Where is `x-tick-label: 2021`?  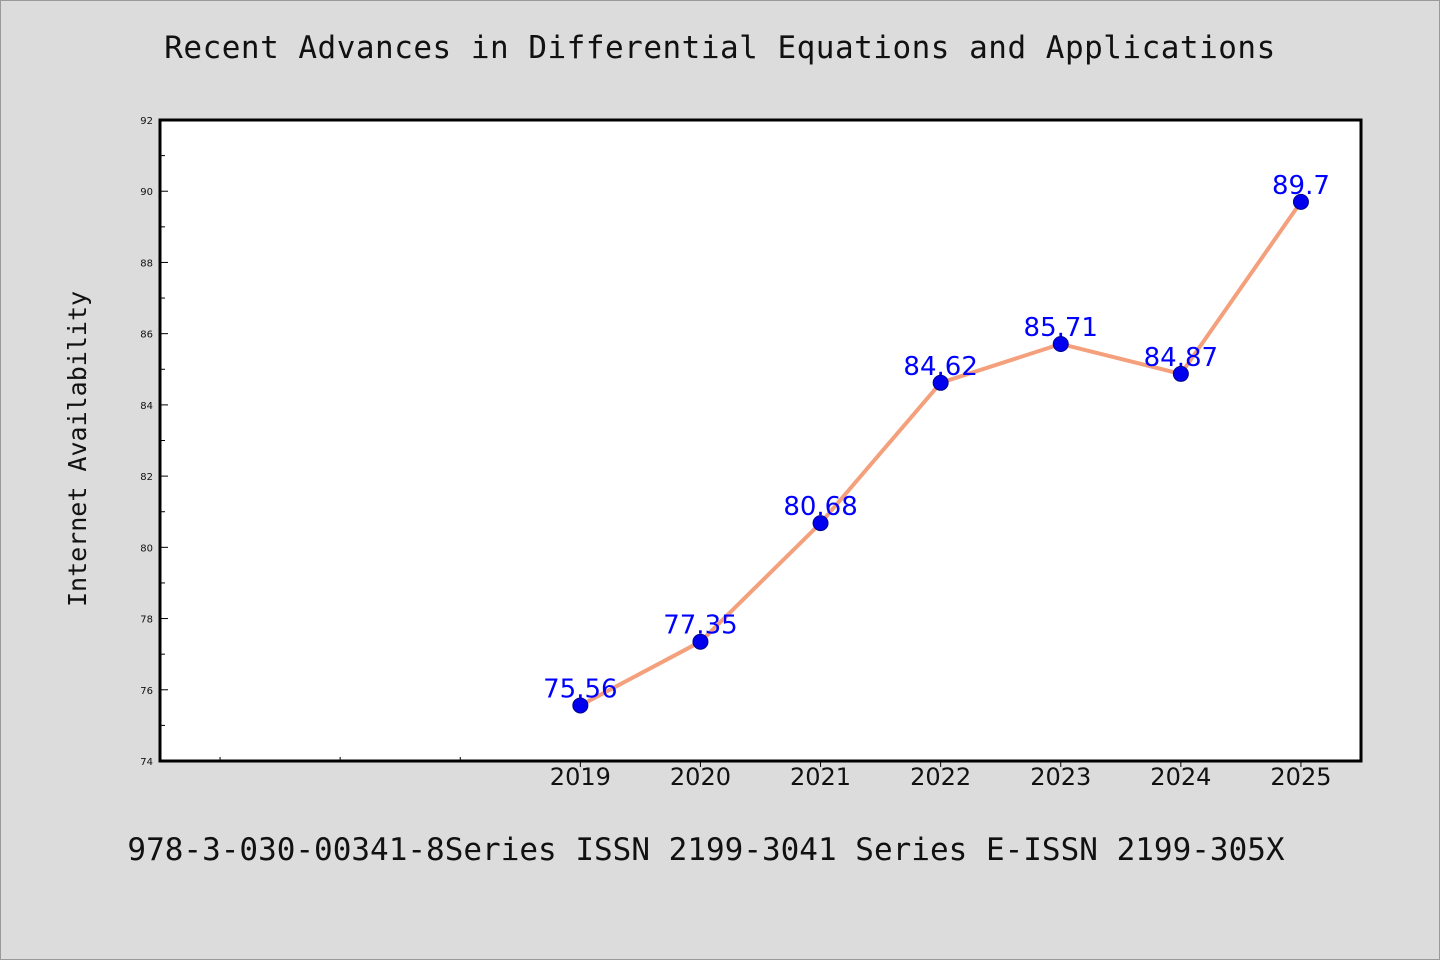
x-tick-label: 2021 is located at coordinates (820, 777).